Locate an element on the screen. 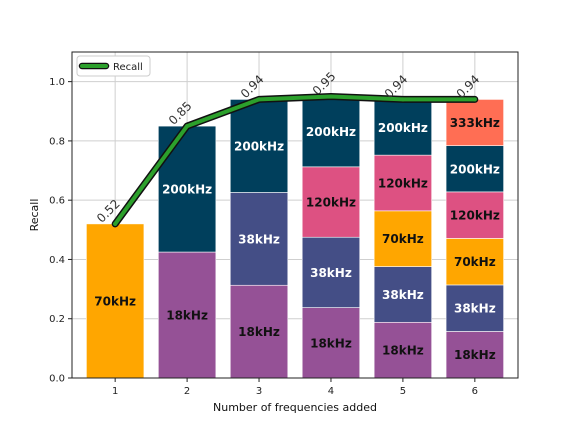  bar-segment-333kHz is located at coordinates (474, 122).